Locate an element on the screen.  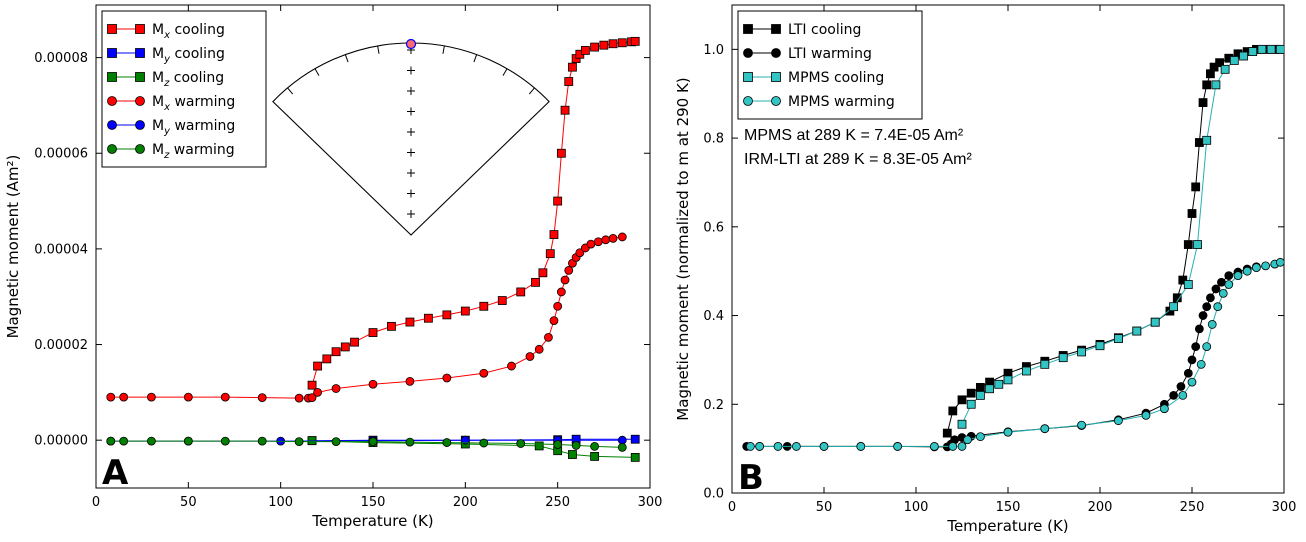
annotation: MPMS at 289 K = 7.4E-05 Am² is located at coordinates (854, 135).